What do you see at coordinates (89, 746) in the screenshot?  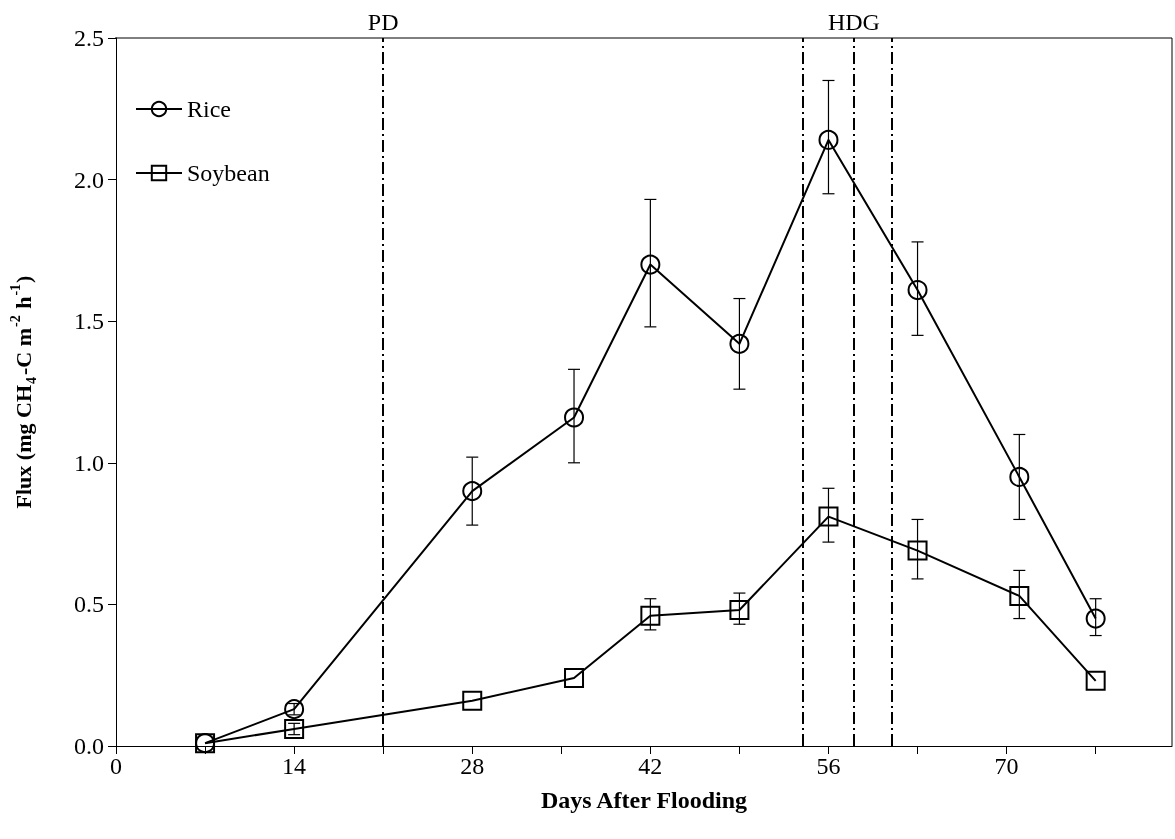 I see `y-tick-label: 0.0` at bounding box center [89, 746].